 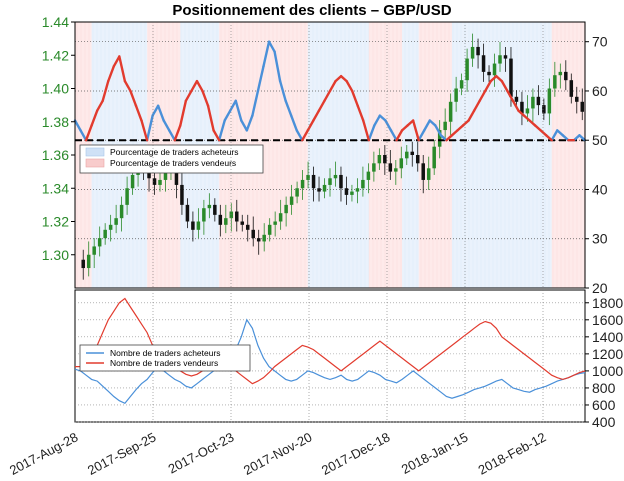 What do you see at coordinates (55, 122) in the screenshot?
I see `left-axis-label: 1.38` at bounding box center [55, 122].